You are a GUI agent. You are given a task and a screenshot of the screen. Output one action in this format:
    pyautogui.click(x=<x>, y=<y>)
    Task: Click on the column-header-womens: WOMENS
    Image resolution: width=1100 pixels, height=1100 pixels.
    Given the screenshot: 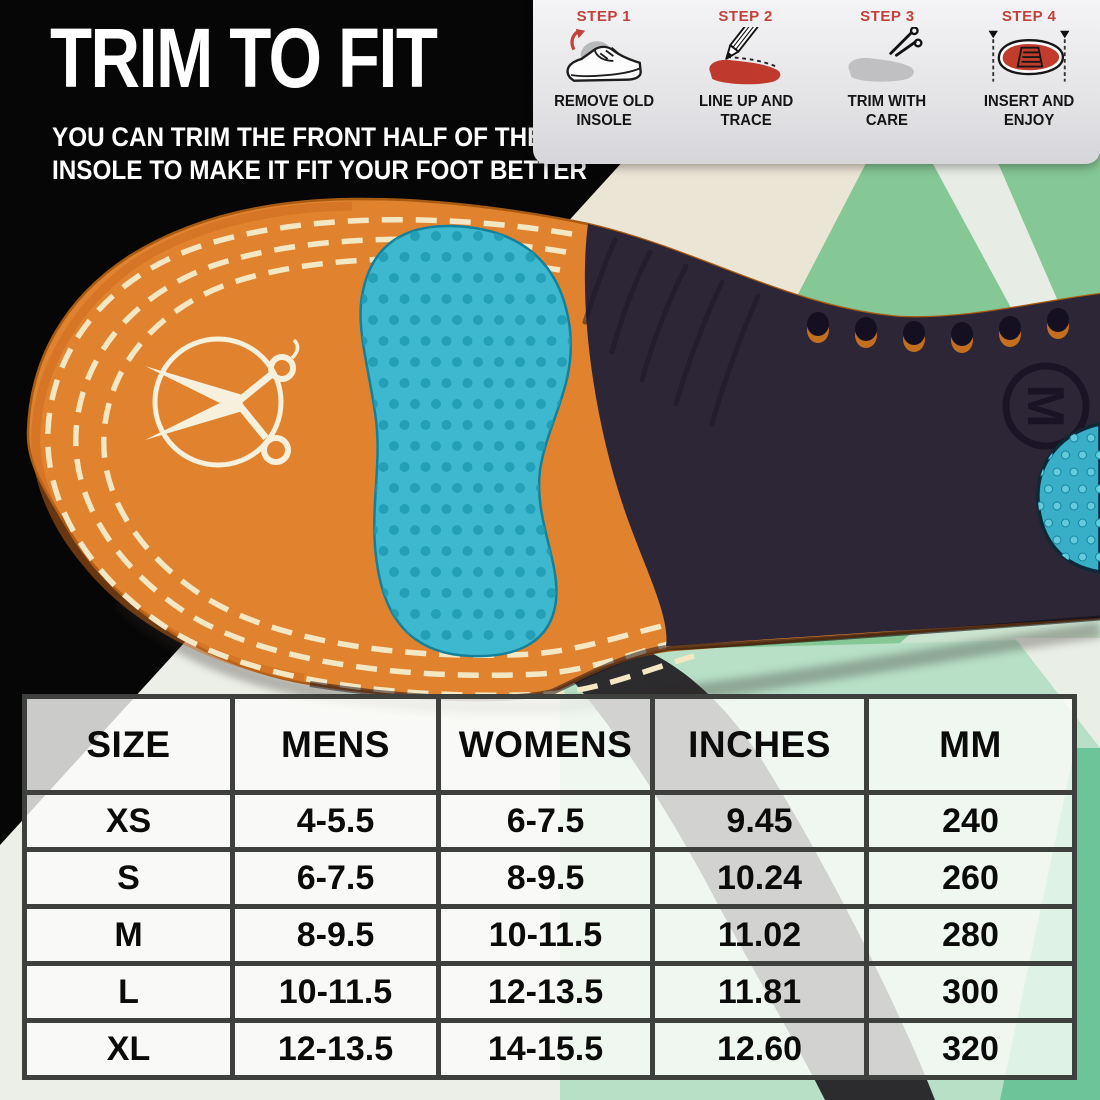 What is the action you would take?
    pyautogui.click(x=545, y=744)
    